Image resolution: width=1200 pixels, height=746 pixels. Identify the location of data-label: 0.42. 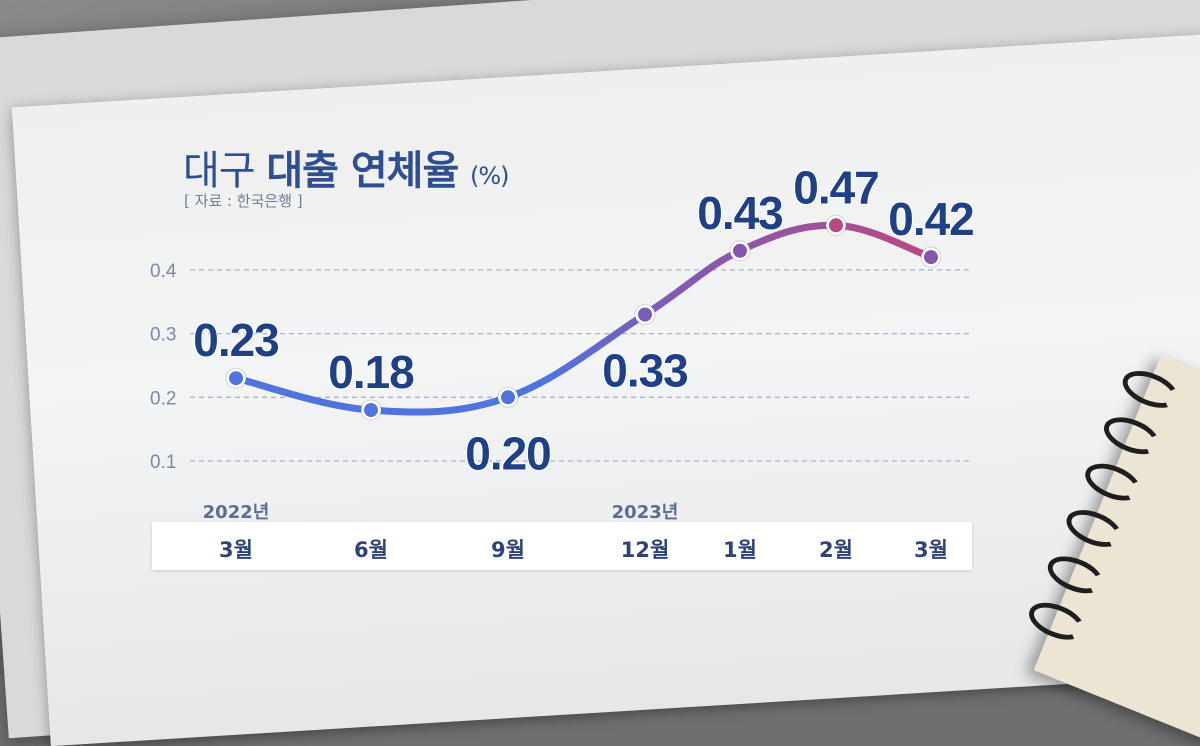
(931, 219).